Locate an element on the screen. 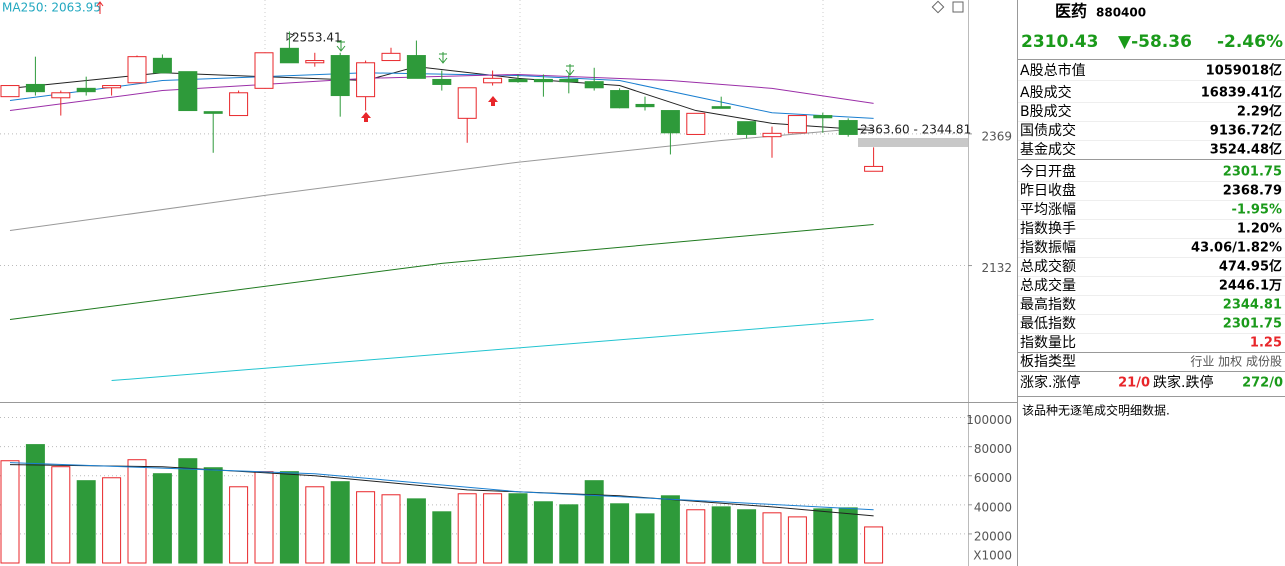  row-value: -1.95% is located at coordinates (1257, 210).